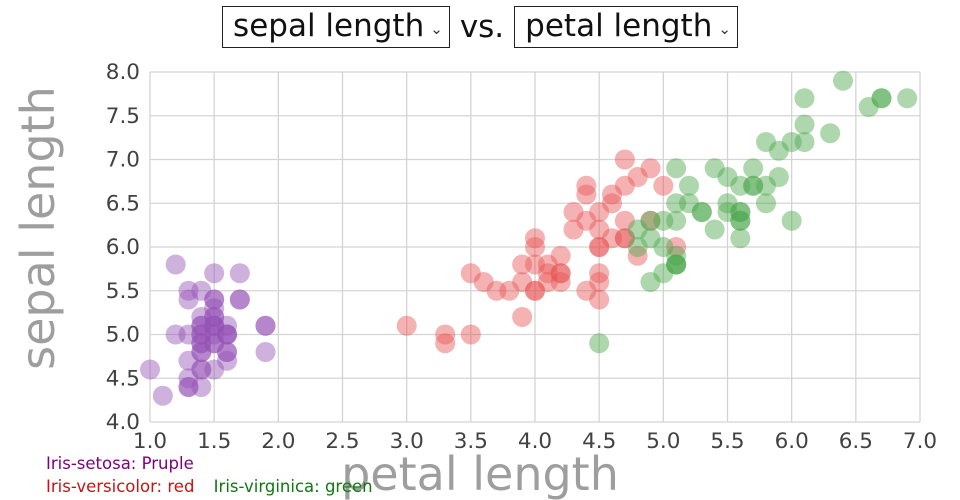  I want to click on y-axis-select: sepal length ⌄, so click(336, 27).